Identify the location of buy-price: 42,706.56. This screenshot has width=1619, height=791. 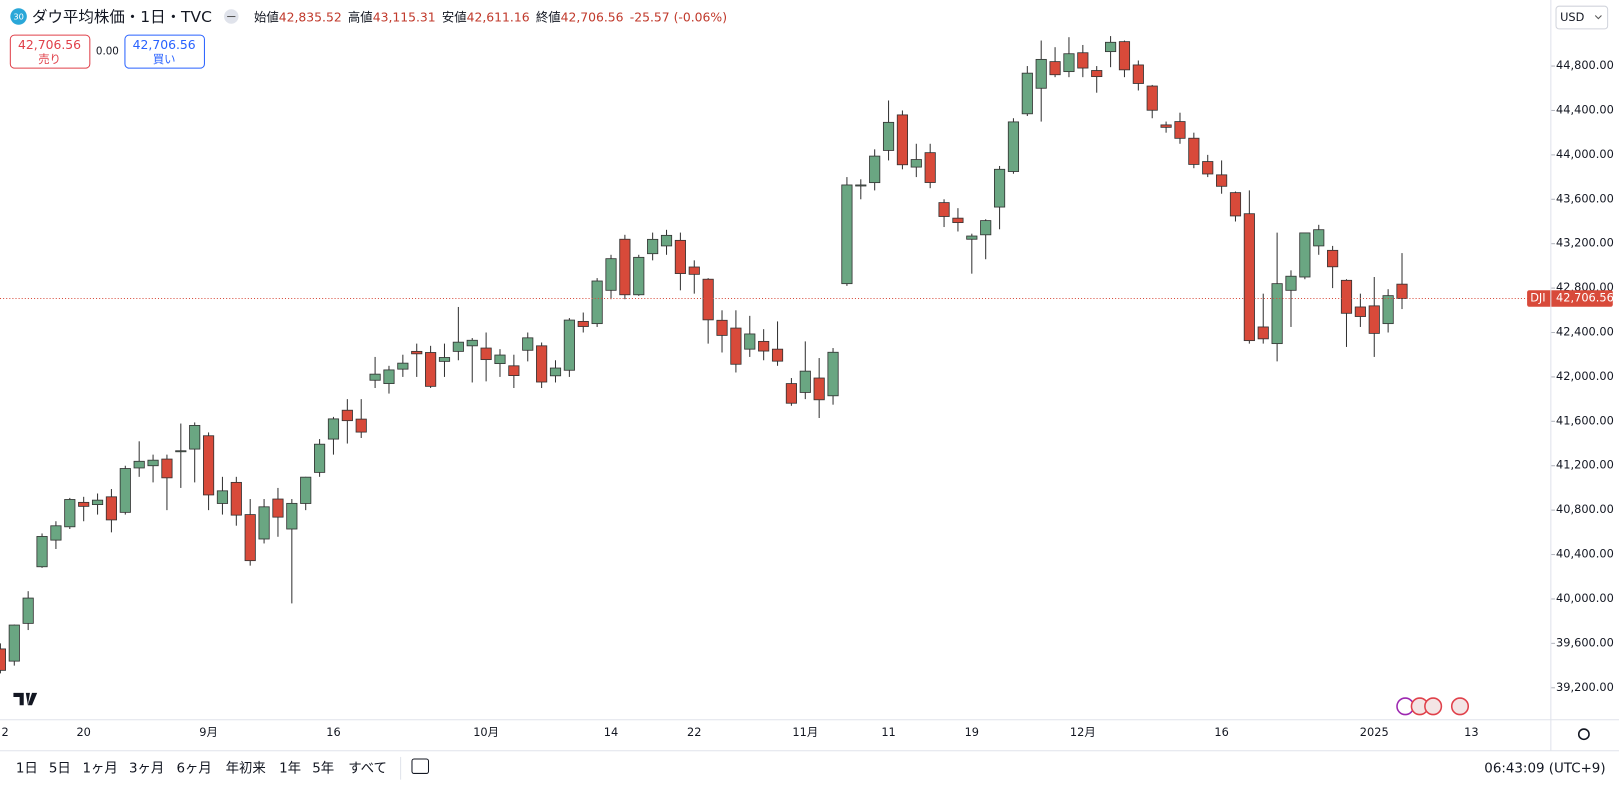
(164, 44).